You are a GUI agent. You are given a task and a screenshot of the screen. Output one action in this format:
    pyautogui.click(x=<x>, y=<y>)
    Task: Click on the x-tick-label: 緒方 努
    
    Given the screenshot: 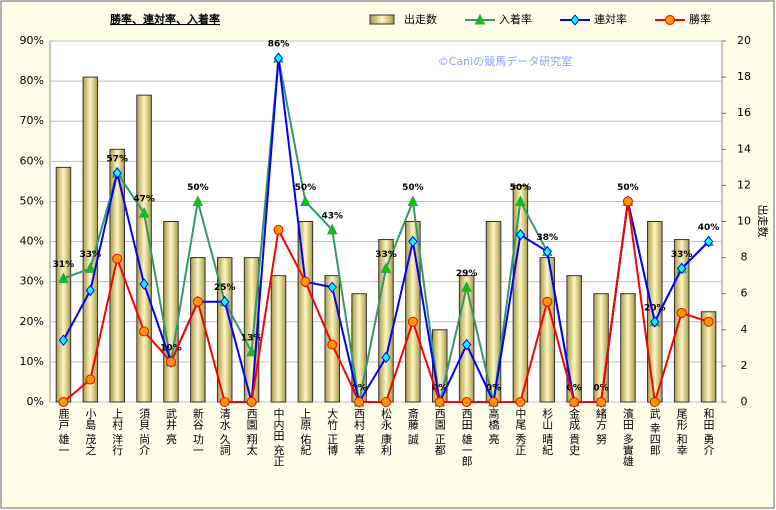 What is the action you would take?
    pyautogui.click(x=601, y=426)
    